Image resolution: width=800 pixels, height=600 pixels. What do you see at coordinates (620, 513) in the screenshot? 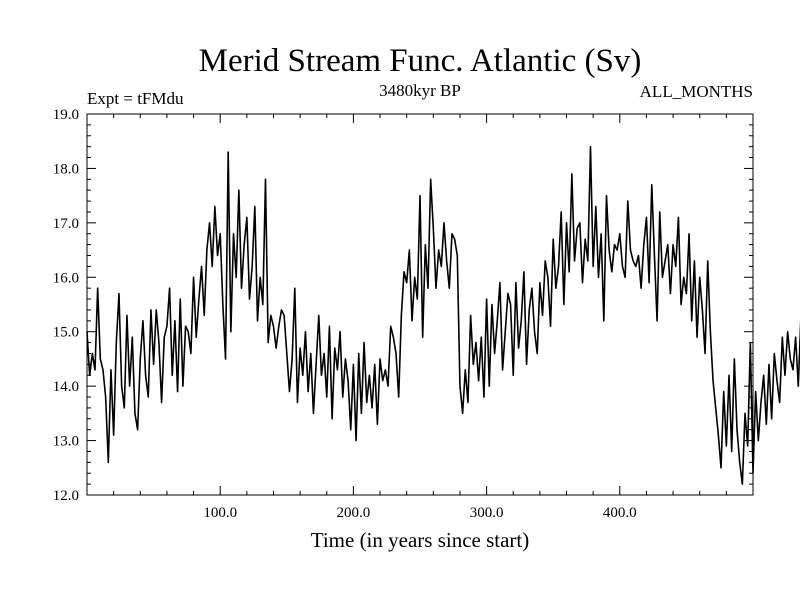
I see `x-tick-label: 400.0` at bounding box center [620, 513].